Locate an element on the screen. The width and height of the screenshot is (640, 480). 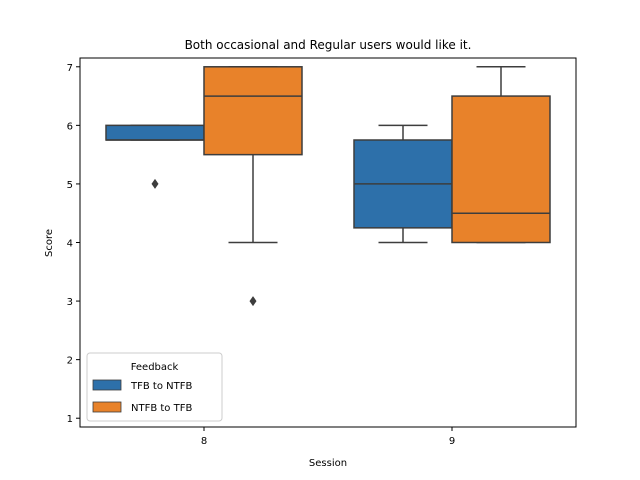
legend-label-tfb-to-ntfb: TFB to NTFB is located at coordinates (161, 386).